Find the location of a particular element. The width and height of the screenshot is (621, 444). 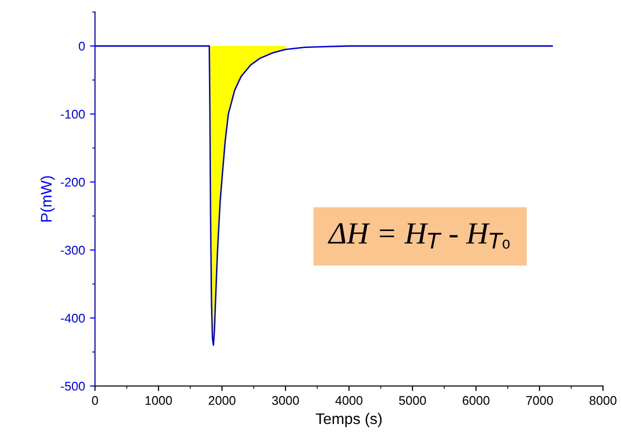

y-tick-label: -100 is located at coordinates (72, 114).